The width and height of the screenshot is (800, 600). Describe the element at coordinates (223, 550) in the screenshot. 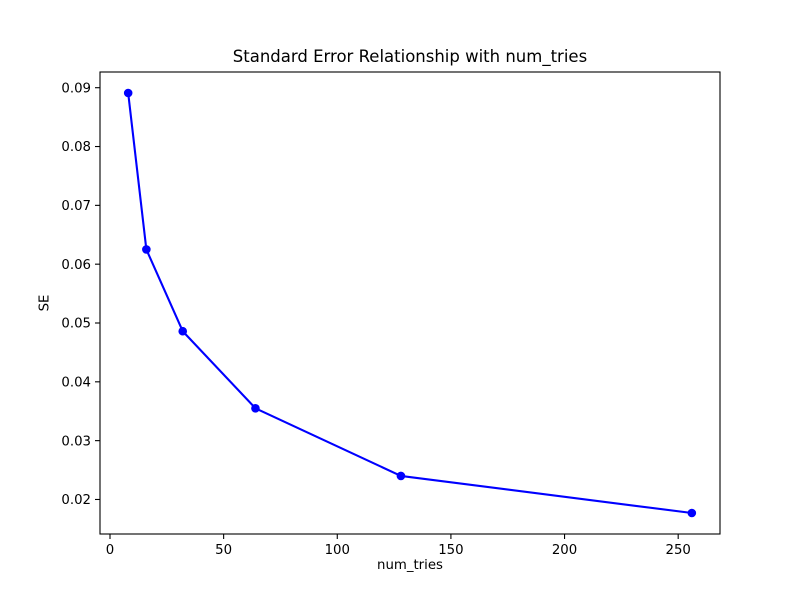

I see `x-tick-label: 50` at that location.